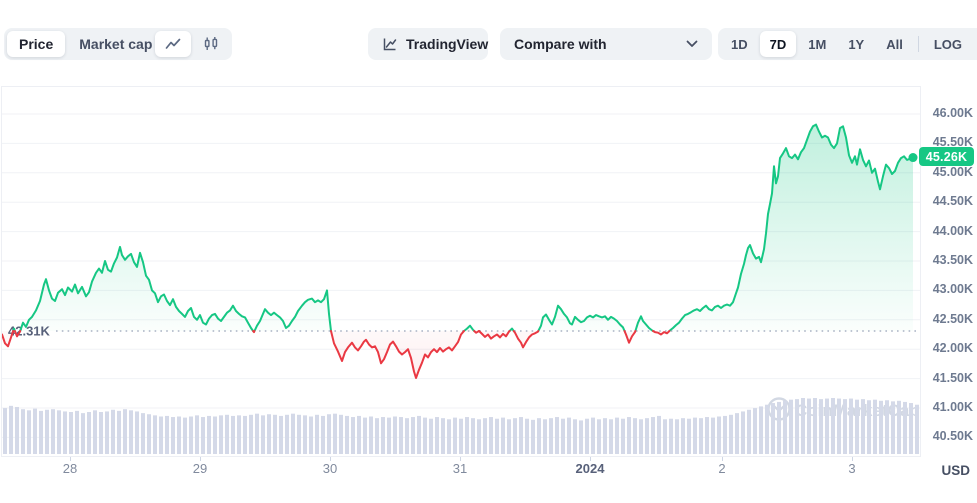  Describe the element at coordinates (560, 44) in the screenshot. I see `compare-with-label: Compare with` at that location.